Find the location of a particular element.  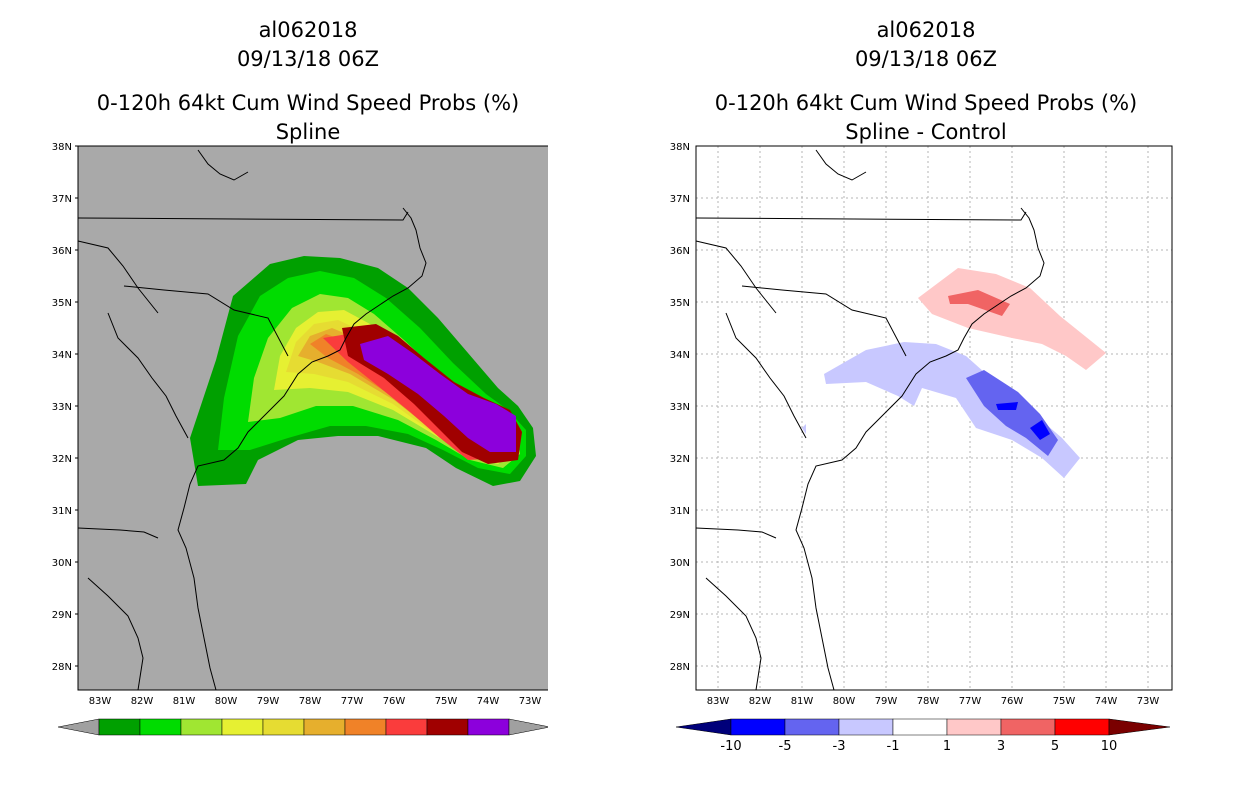

left-lon-label: 77W is located at coordinates (352, 701).